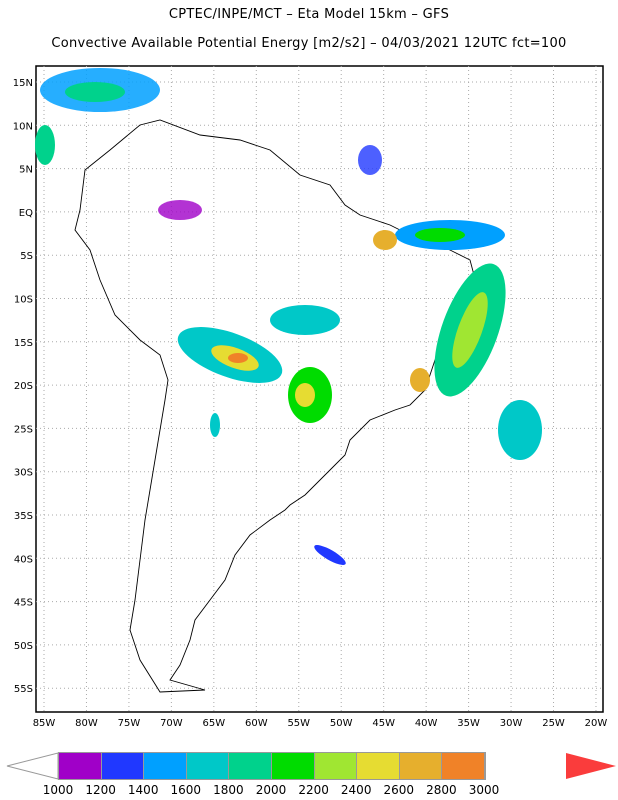 This screenshot has width=618, height=800. I want to click on colorbar-label: 1000, so click(58, 790).